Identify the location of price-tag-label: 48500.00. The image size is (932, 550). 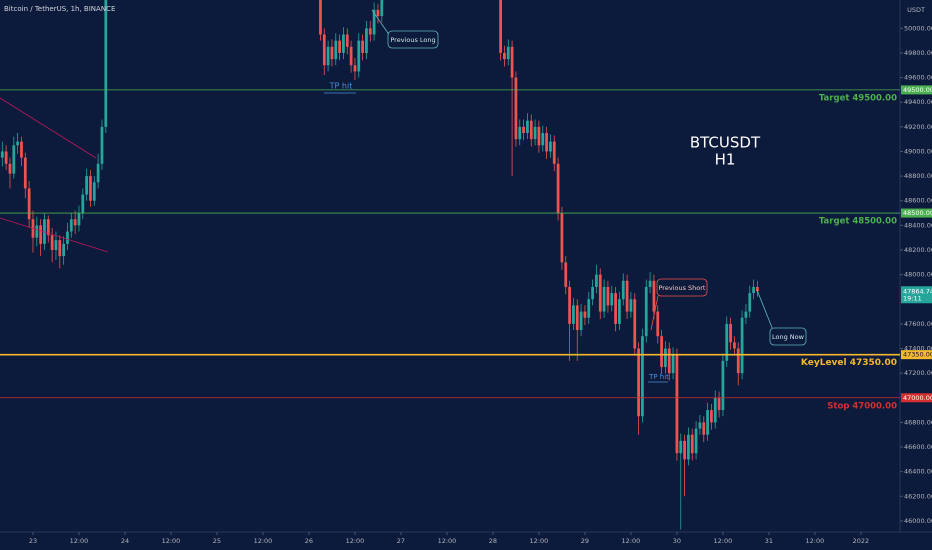
(917, 213).